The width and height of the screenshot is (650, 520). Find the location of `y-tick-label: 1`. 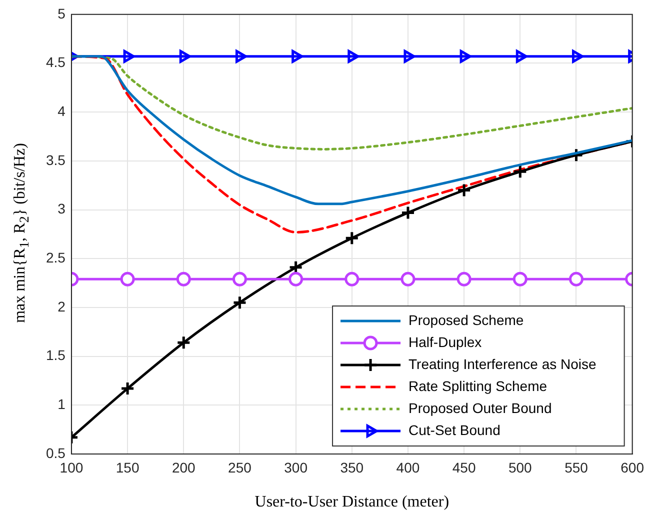

y-tick-label: 1 is located at coordinates (62, 404).